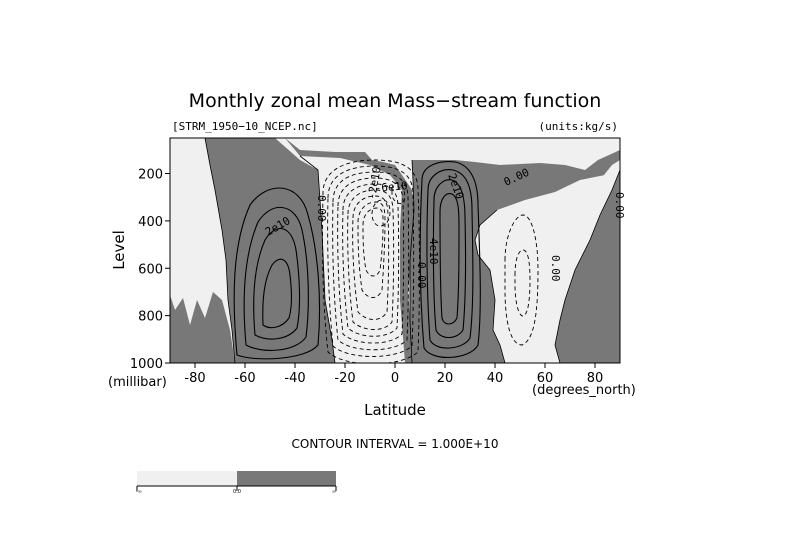 The height and width of the screenshot is (558, 789). I want to click on positive-region-north, so click(515, 256).